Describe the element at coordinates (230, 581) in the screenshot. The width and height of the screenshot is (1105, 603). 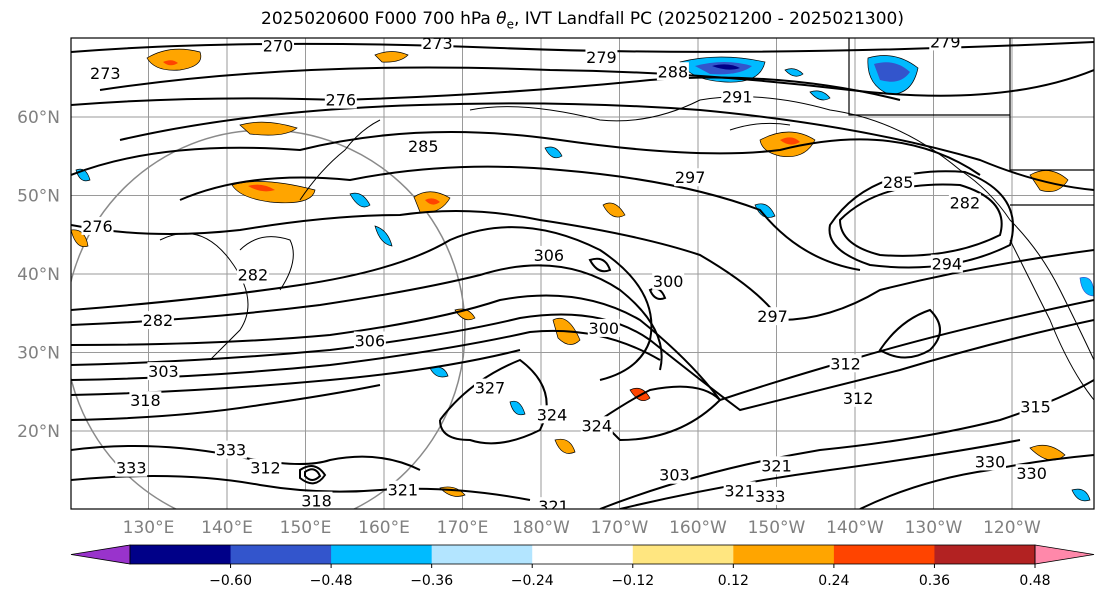
I see `colorbar-tick-label: −0.60` at that location.